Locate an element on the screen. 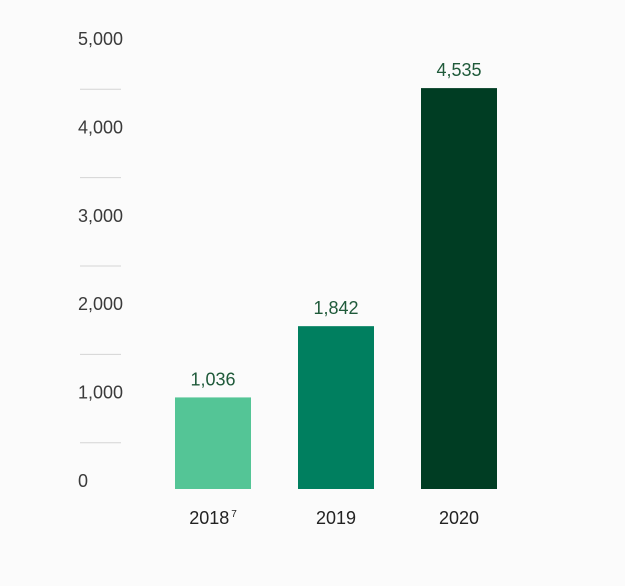 Image resolution: width=625 pixels, height=586 pixels. y-tick-label: 4,000 is located at coordinates (100, 127).